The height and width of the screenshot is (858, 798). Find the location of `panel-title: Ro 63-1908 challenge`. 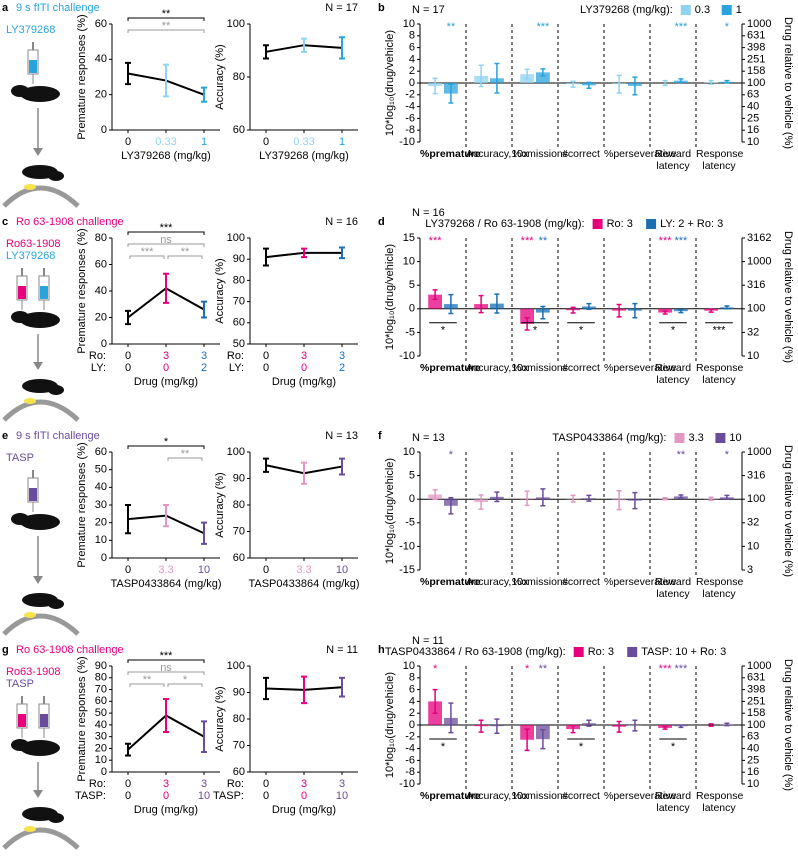

panel-title: Ro 63-1908 challenge is located at coordinates (70, 650).